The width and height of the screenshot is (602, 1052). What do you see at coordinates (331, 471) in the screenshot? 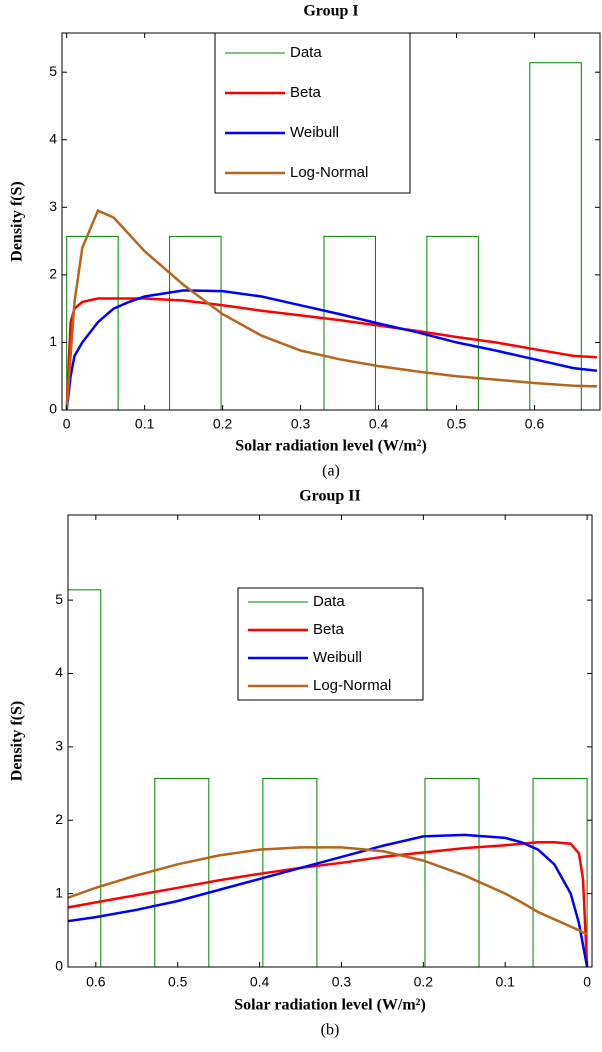
I see `caption: (a)` at bounding box center [331, 471].